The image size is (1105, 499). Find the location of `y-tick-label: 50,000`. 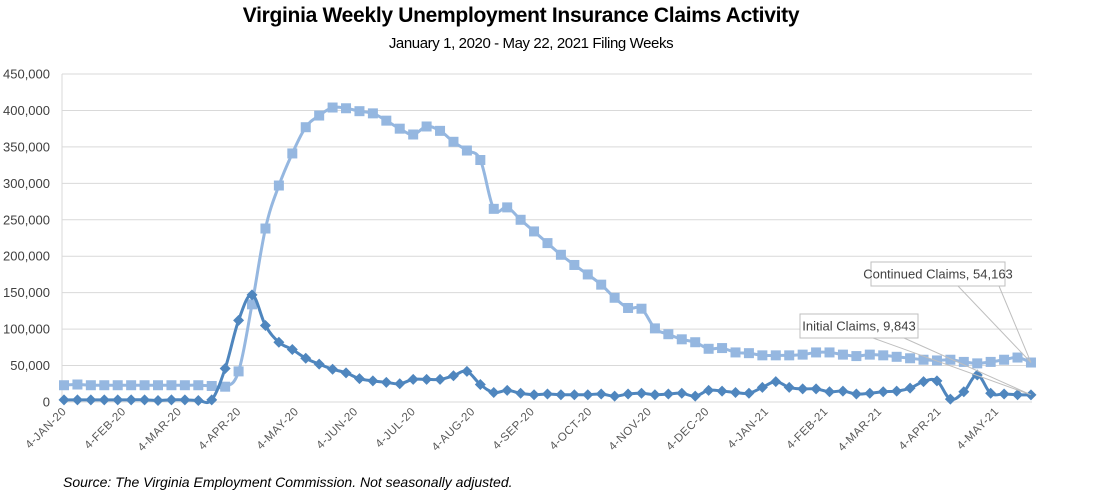

y-tick-label: 50,000 is located at coordinates (30, 365).